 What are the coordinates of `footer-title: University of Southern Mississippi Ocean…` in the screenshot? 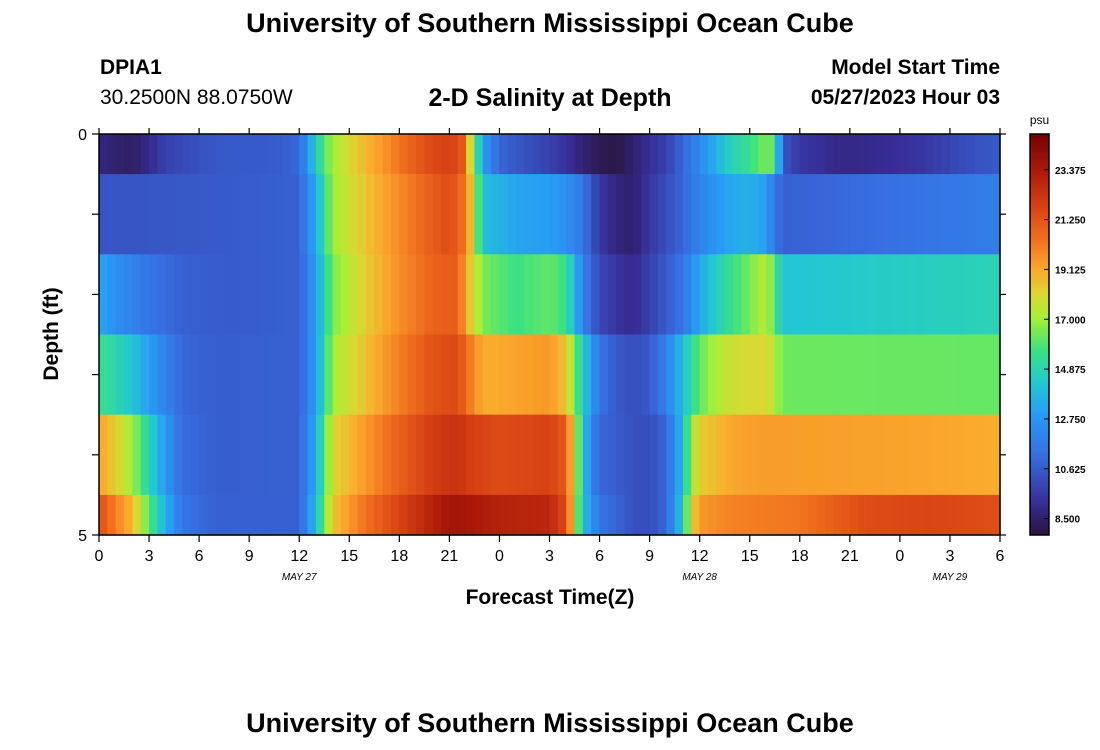 It's located at (550, 723).